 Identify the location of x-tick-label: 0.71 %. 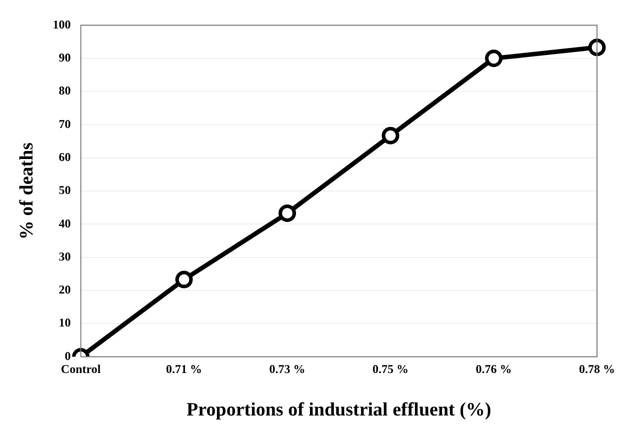
(184, 369).